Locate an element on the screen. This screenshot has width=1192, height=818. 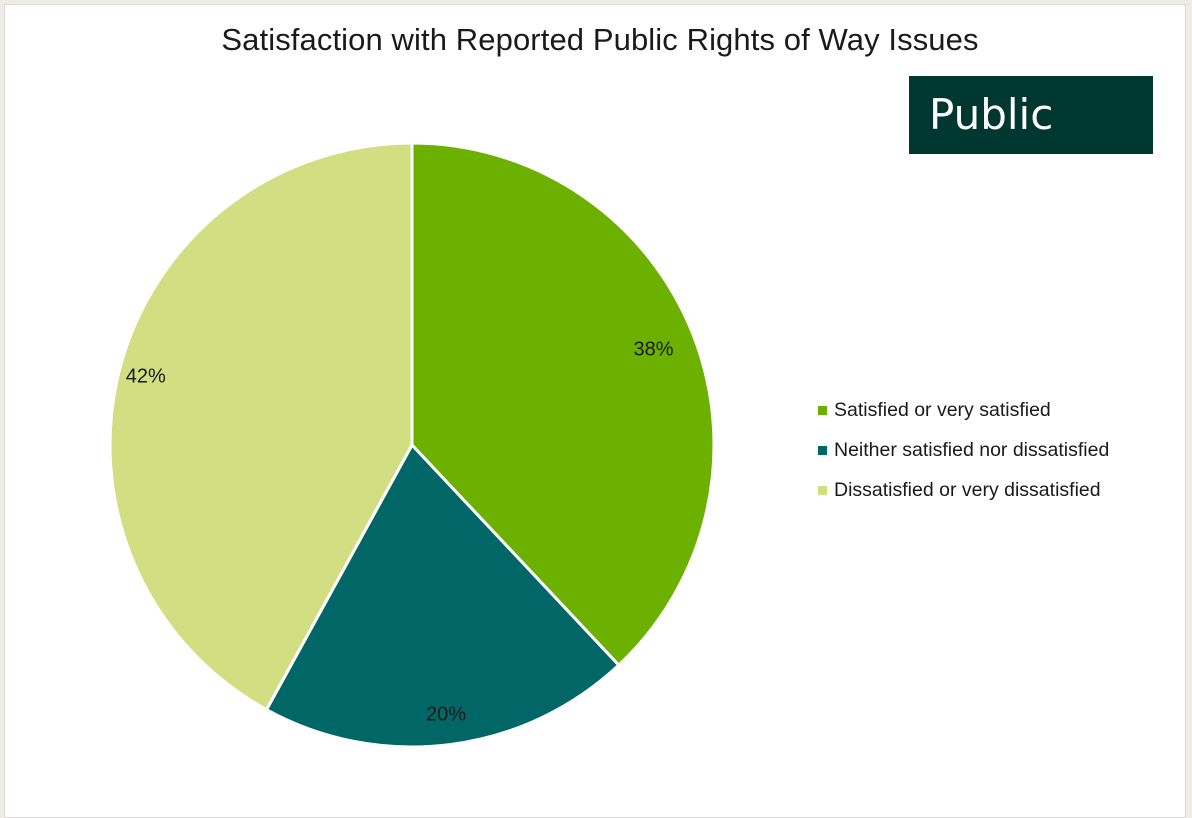
legend-item-satisfied-or-very-satisfied: Satisfied or very satisfied is located at coordinates (963, 410).